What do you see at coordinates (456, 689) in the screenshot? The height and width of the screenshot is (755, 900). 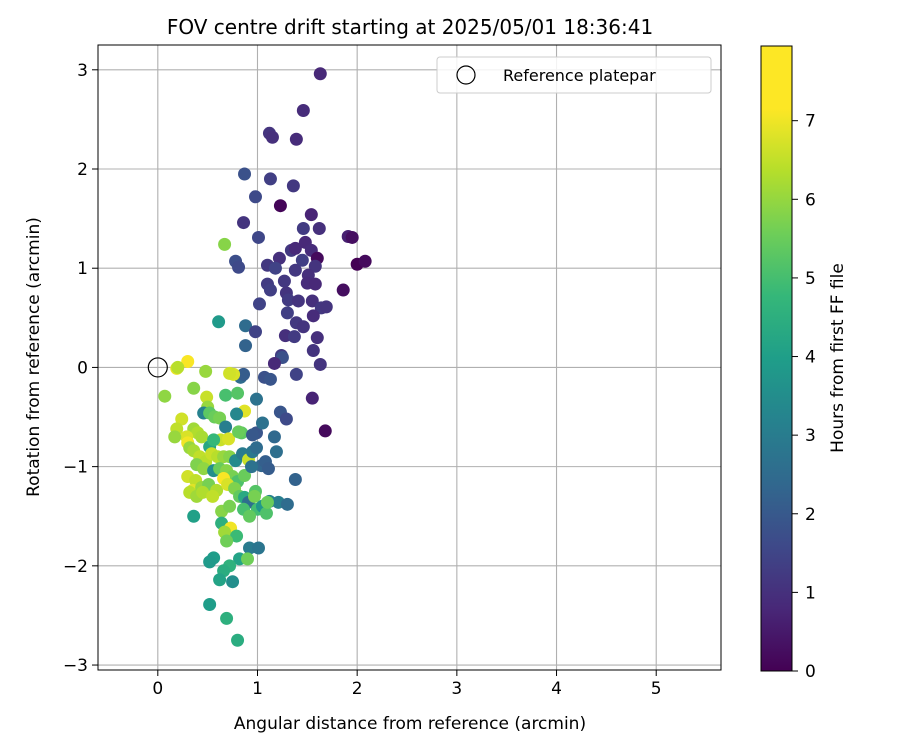 I see `x-tick-label: 3` at bounding box center [456, 689].